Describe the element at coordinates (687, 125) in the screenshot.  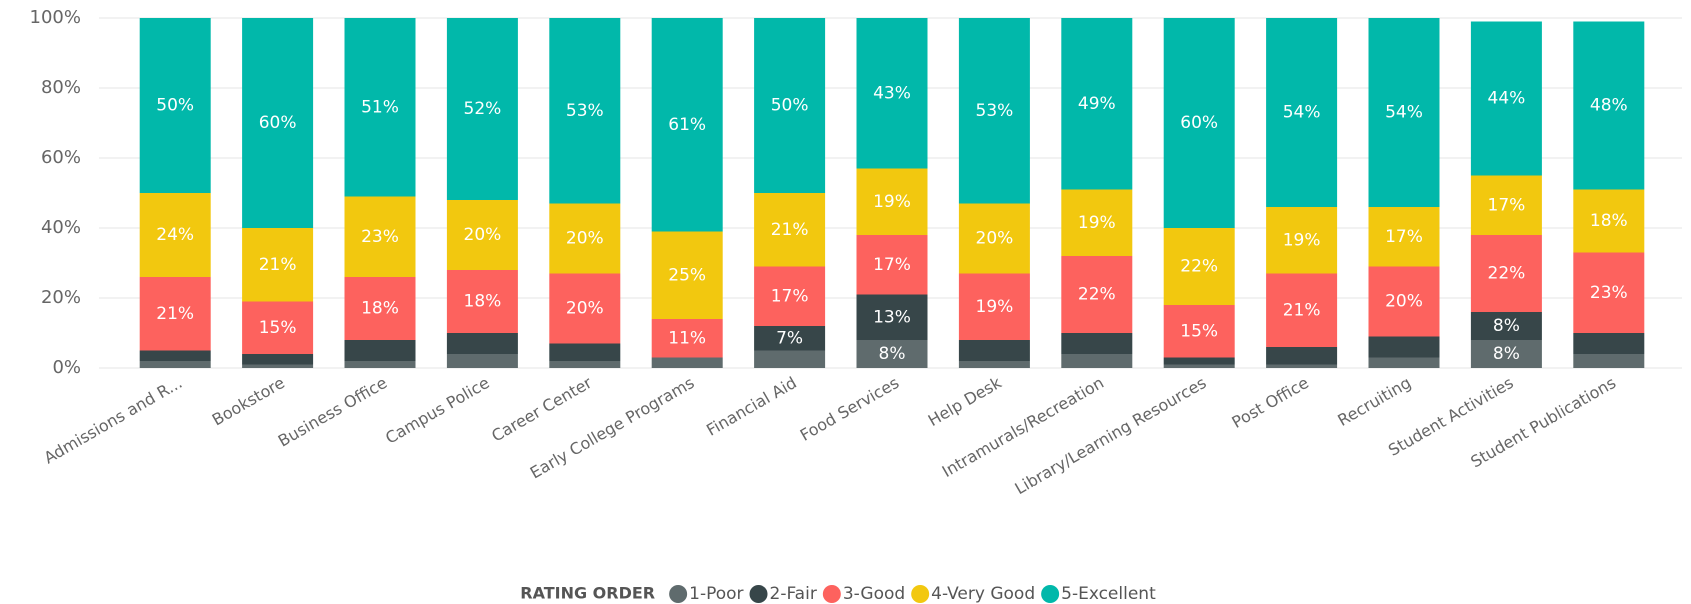
I see `data-label: 61%` at that location.